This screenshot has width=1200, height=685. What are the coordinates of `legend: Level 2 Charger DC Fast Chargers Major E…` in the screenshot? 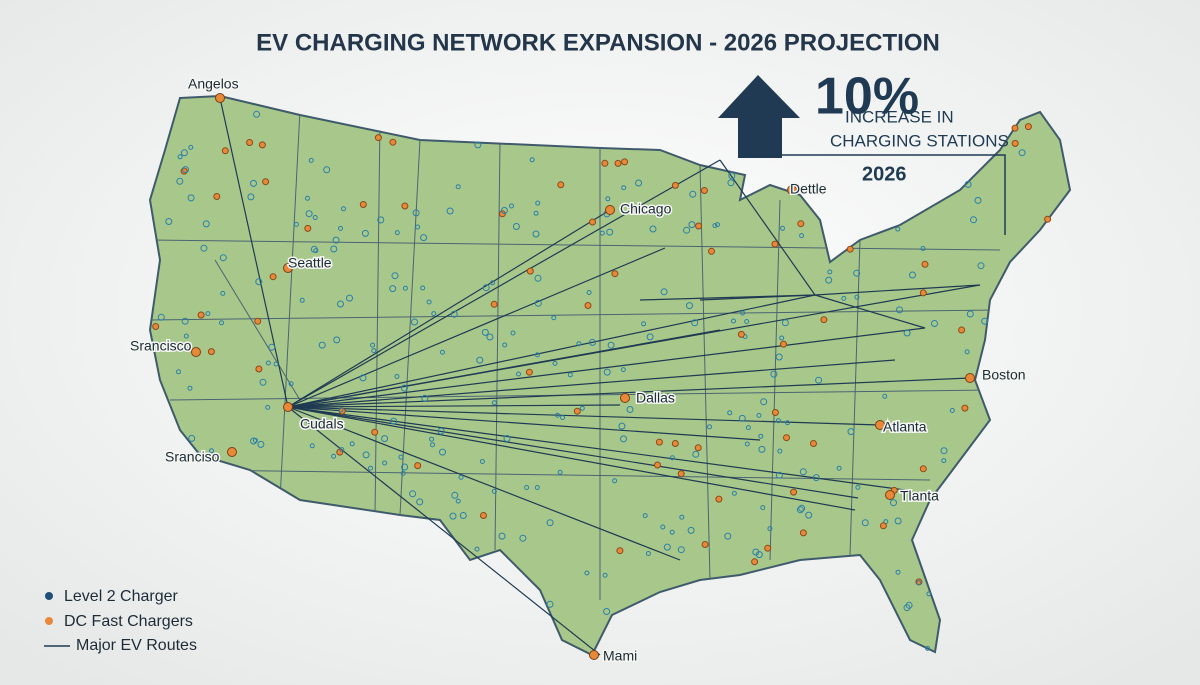 It's located at (120, 621).